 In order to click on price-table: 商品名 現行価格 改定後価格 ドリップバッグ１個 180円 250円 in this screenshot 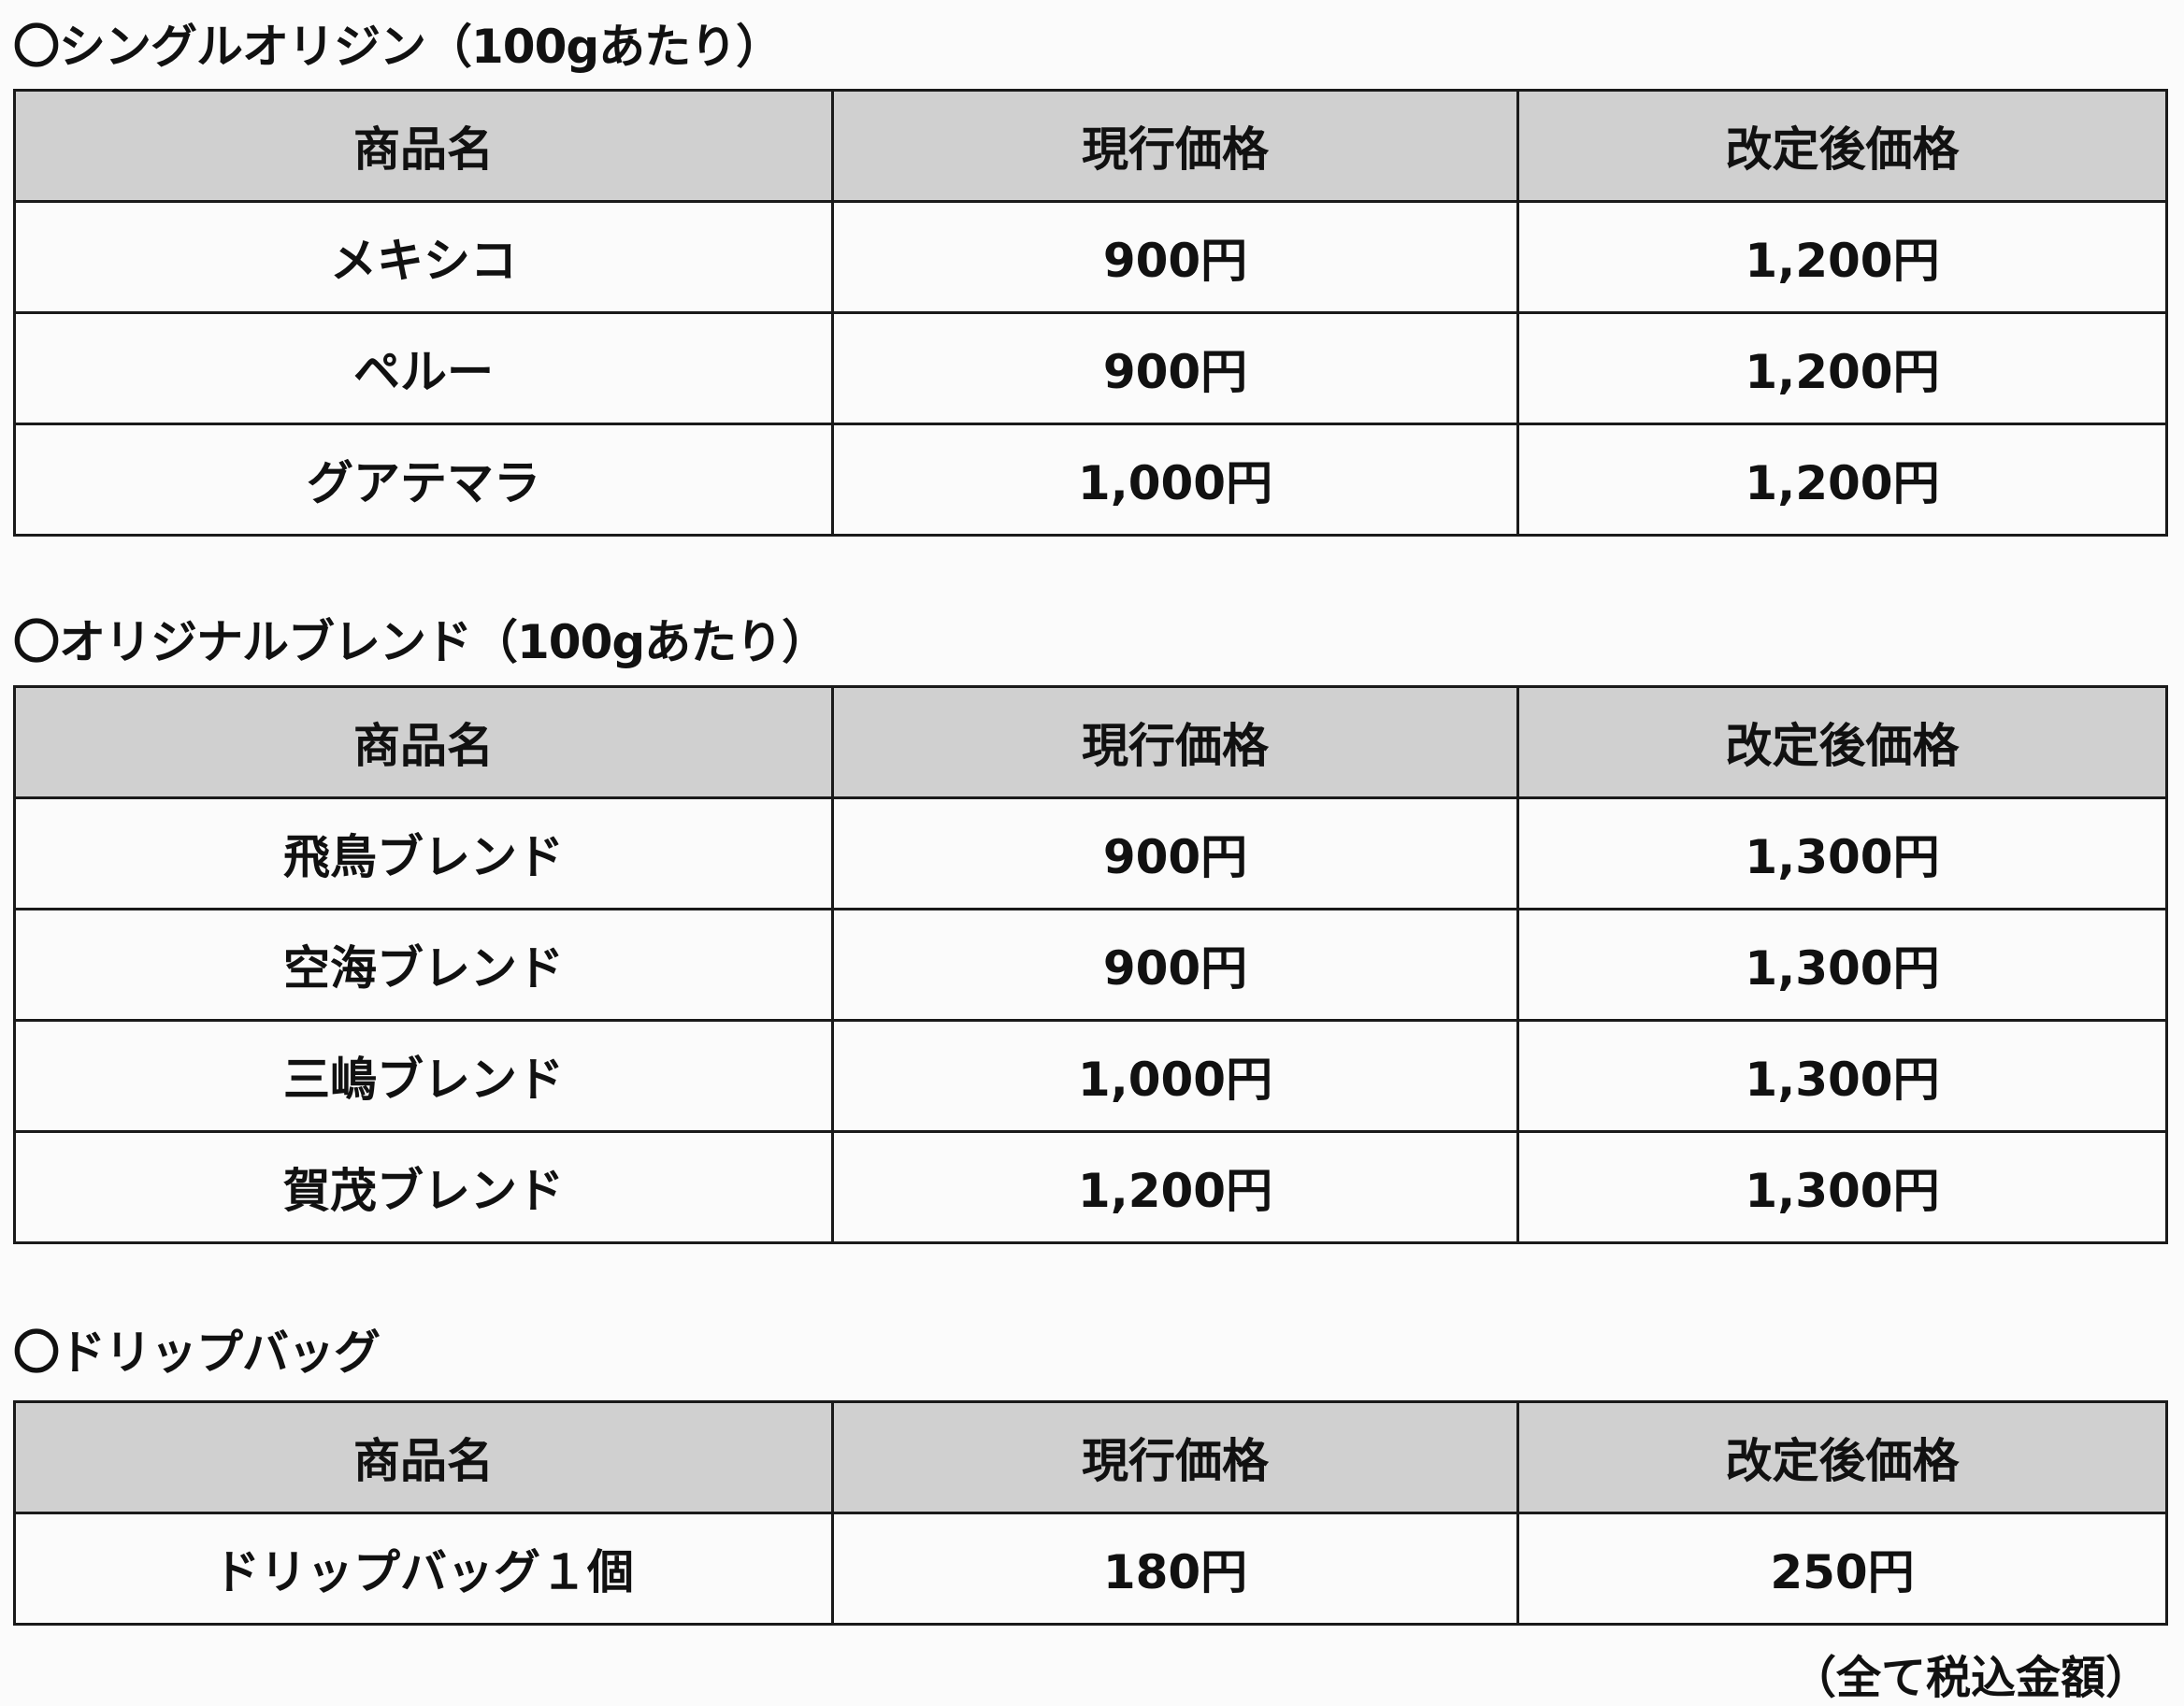, I will do `click(1090, 1513)`.